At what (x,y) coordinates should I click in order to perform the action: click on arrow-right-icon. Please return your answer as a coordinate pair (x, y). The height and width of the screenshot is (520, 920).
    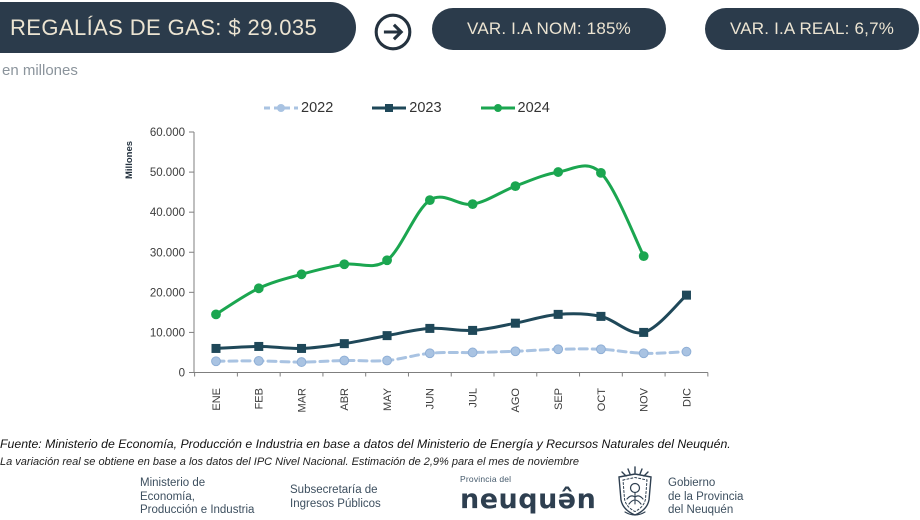
    Looking at the image, I should click on (393, 32).